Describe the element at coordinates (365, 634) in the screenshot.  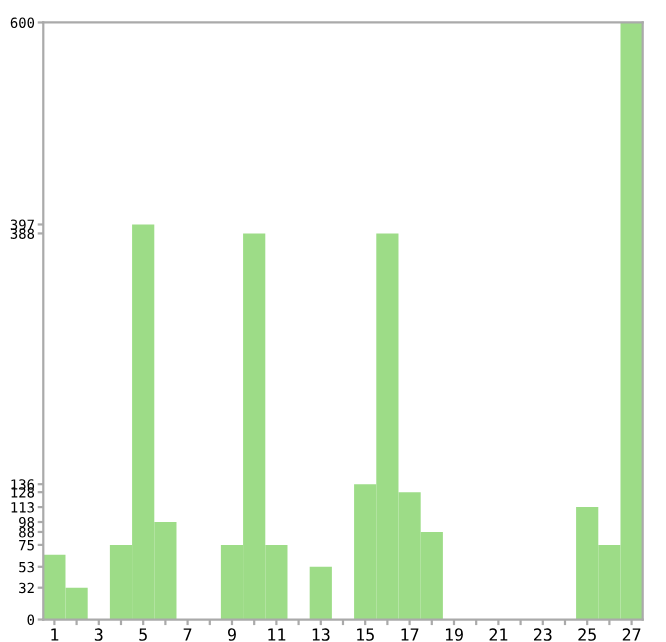
I see `x-tick-label: 15` at that location.